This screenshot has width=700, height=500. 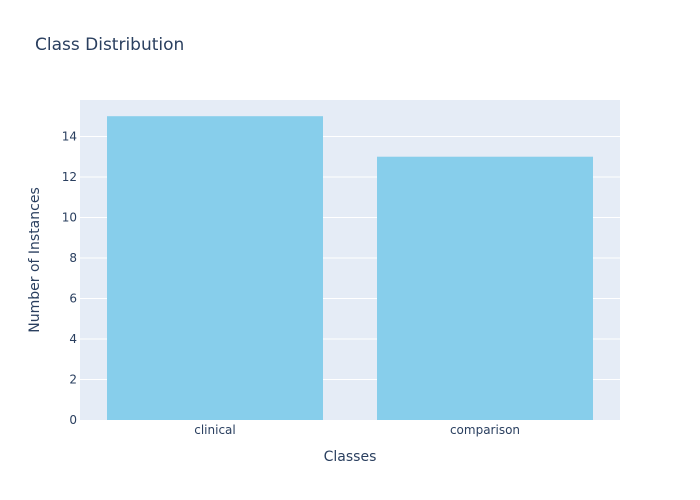 I want to click on x-axis-title: Classes, so click(x=350, y=457).